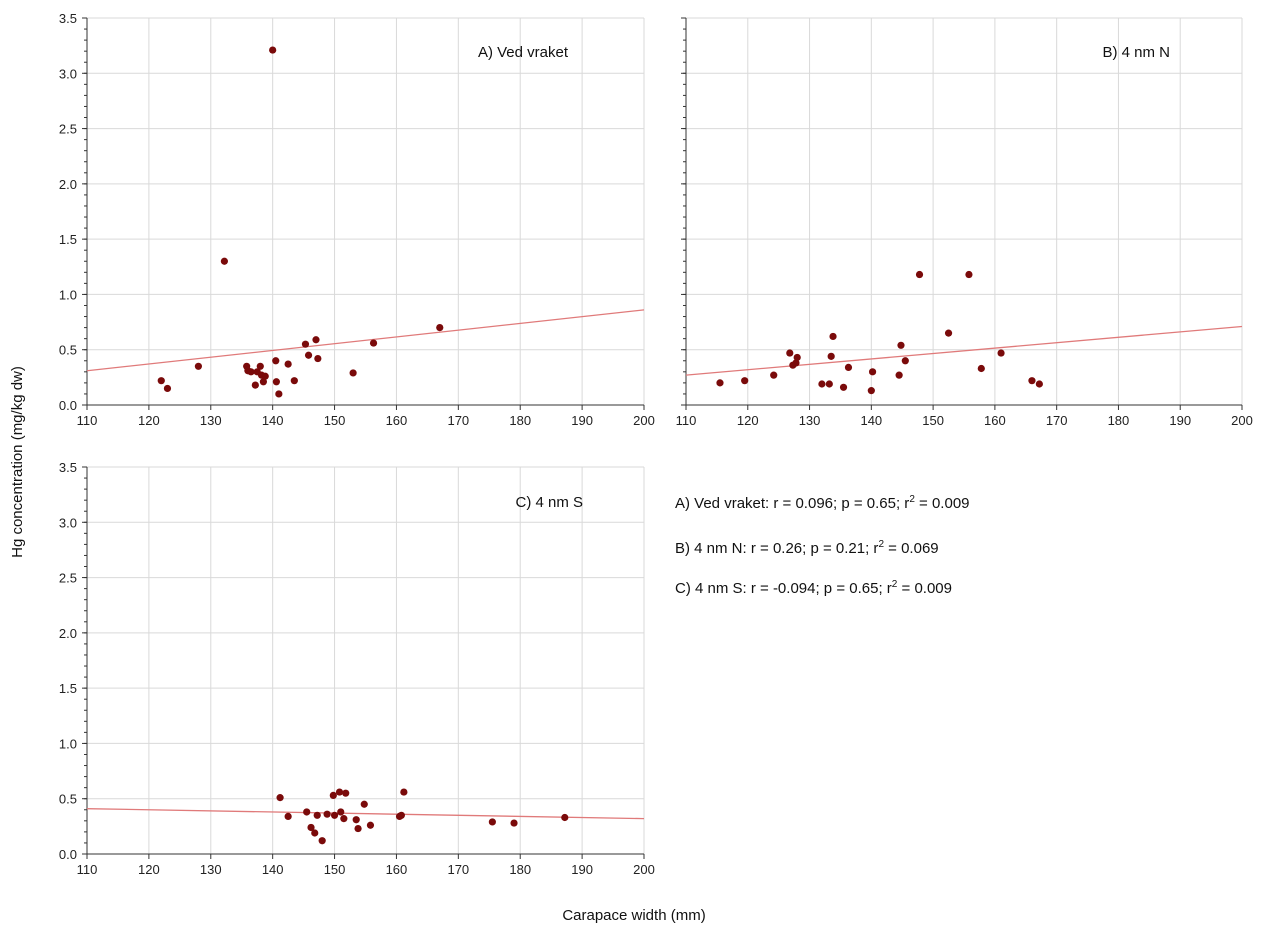 The image size is (1266, 927). Describe the element at coordinates (68, 294) in the screenshot. I see `y-tick-label: 1.0` at that location.